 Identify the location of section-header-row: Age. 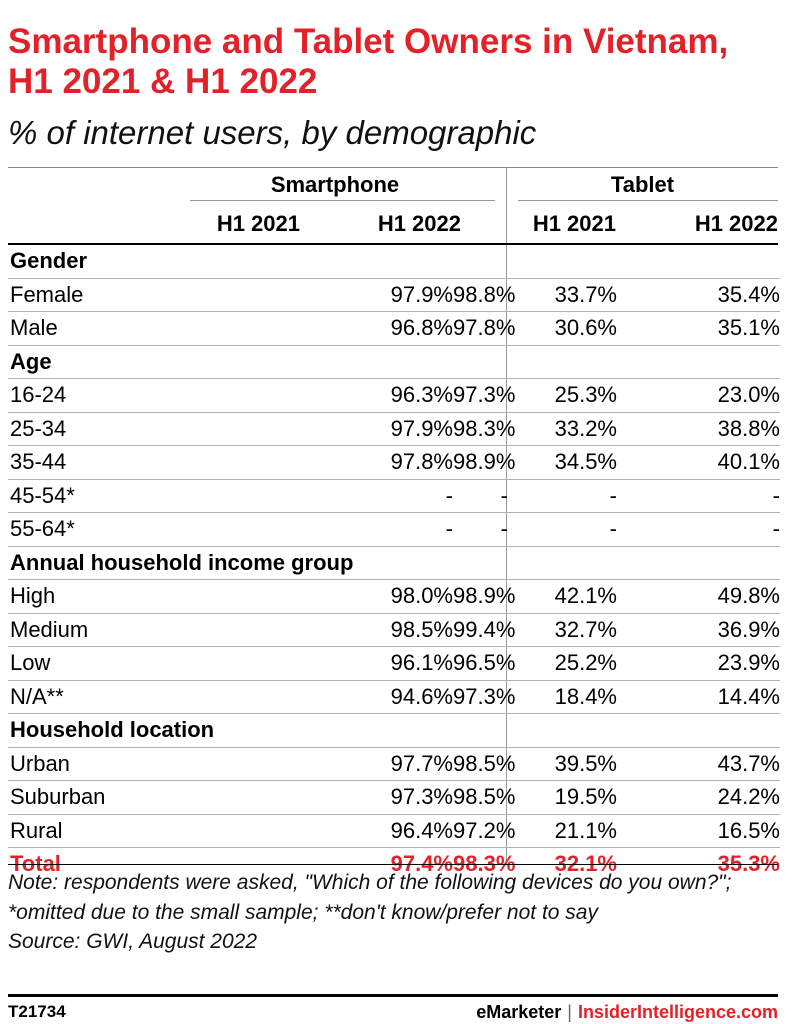
(394, 361).